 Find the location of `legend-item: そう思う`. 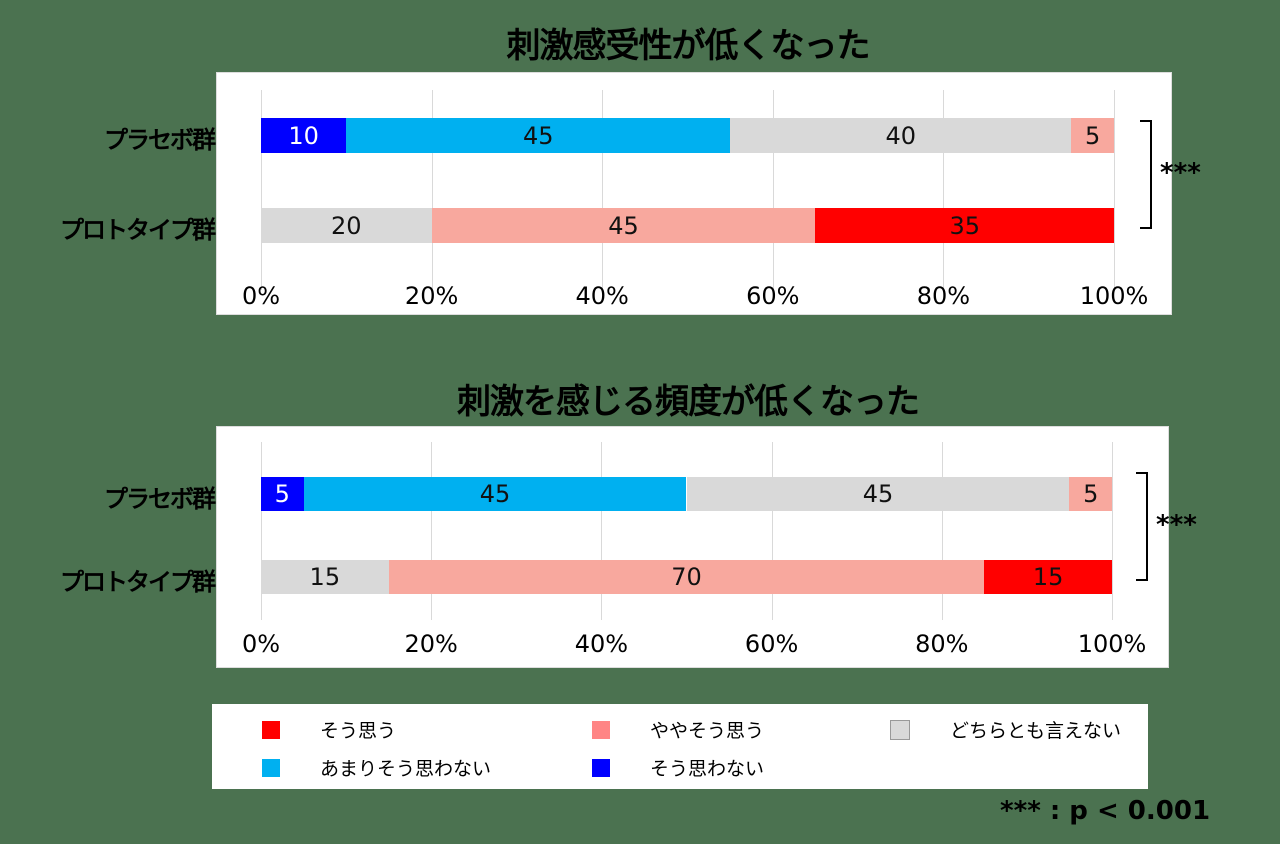

legend-item: そう思う is located at coordinates (329, 729).